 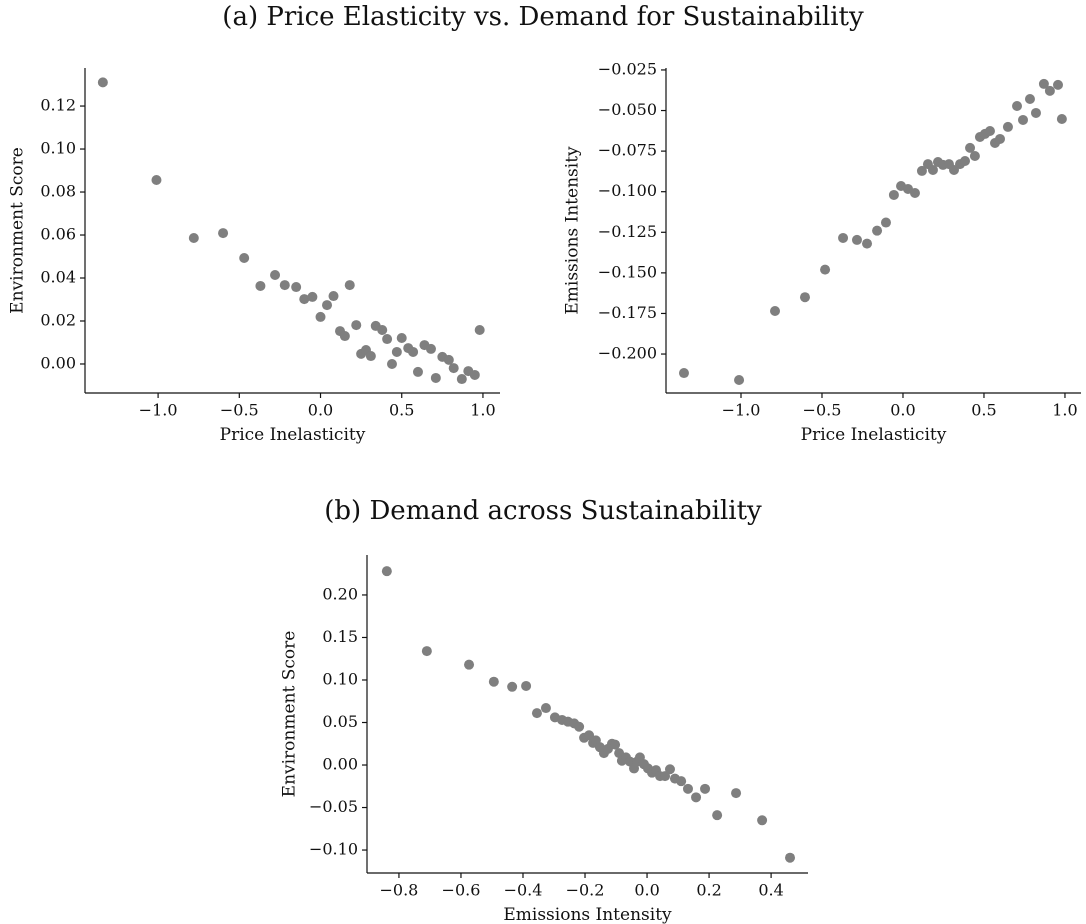 What do you see at coordinates (340, 721) in the screenshot?
I see `y-tick-label: 0.05` at bounding box center [340, 721].